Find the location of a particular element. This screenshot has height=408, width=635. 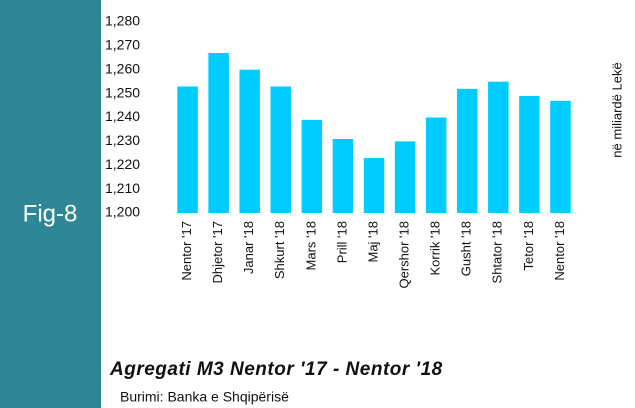

y-tick-label: 1,200 is located at coordinates (122, 212).